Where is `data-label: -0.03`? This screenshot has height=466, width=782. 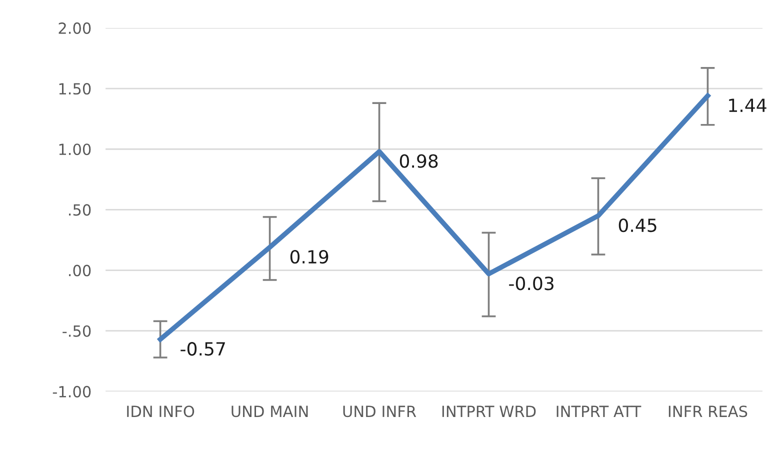 data-label: -0.03 is located at coordinates (531, 283).